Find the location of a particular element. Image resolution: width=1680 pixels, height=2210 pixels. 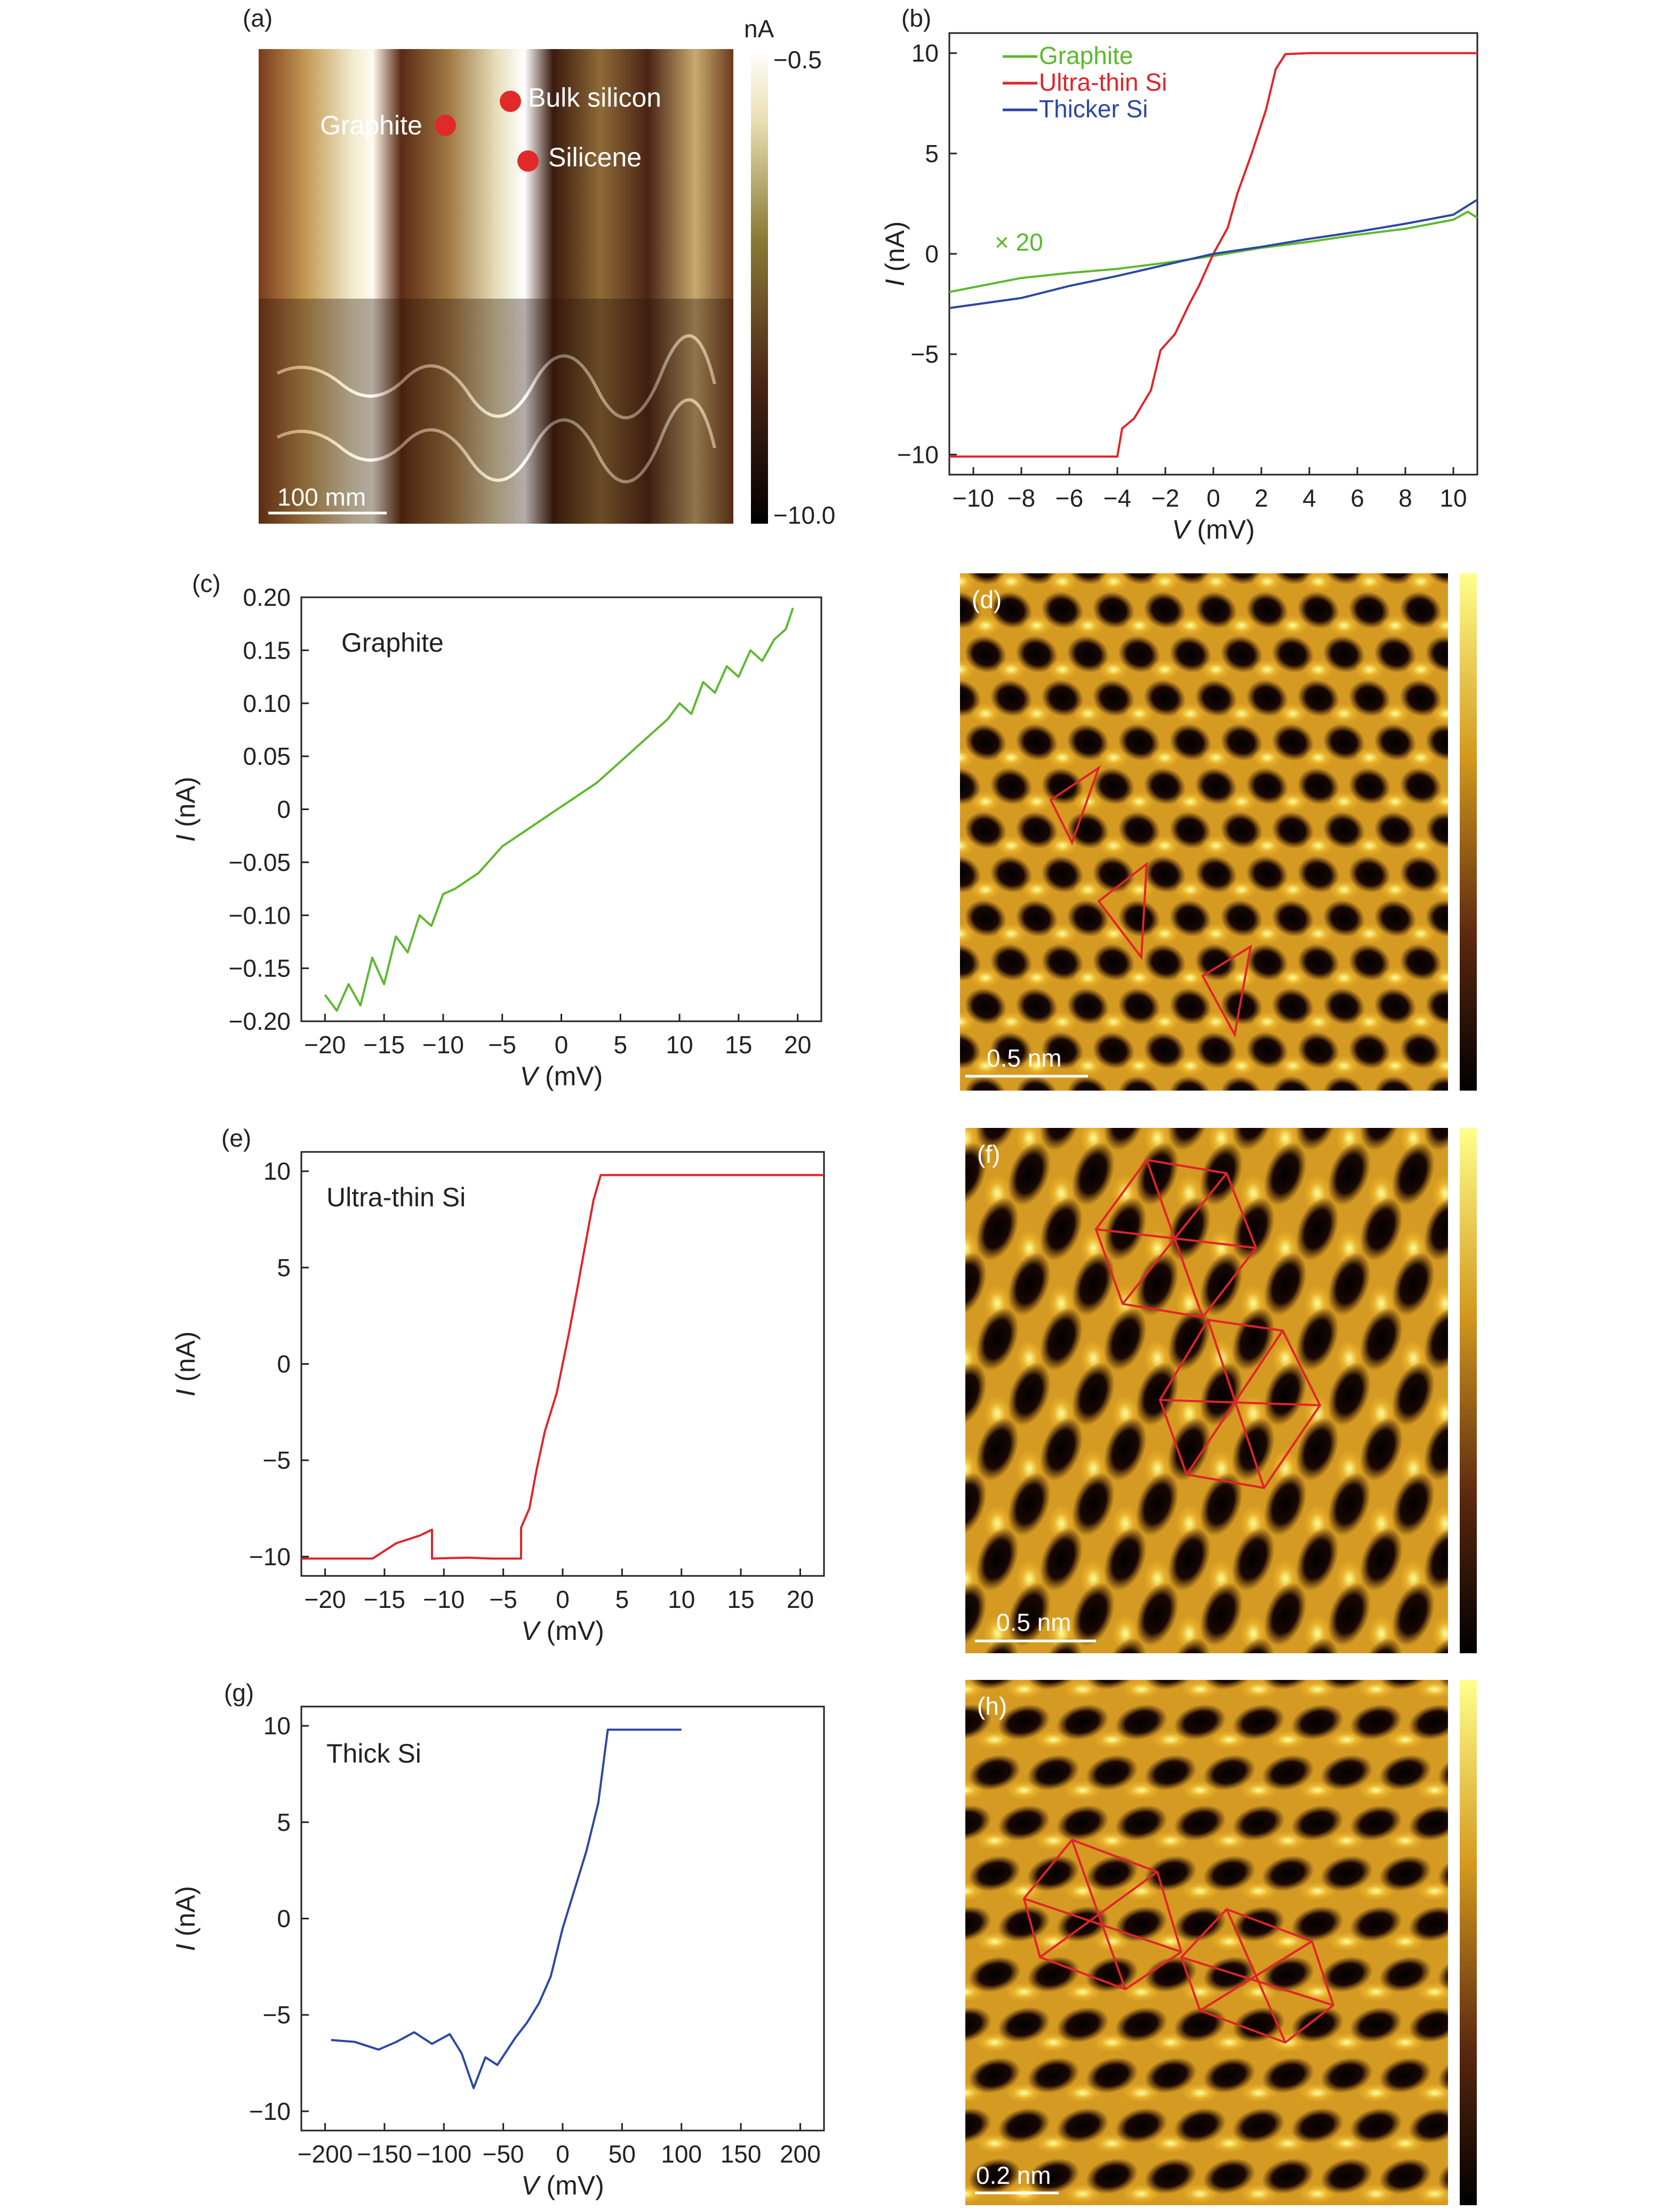

panel-a-texture is located at coordinates (496, 411).